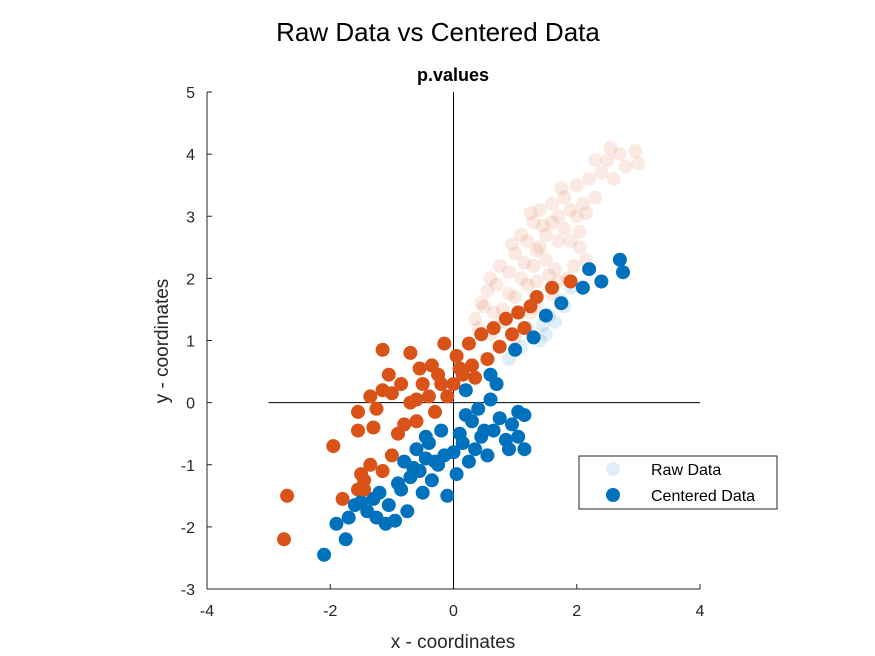 This screenshot has width=875, height=656. What do you see at coordinates (190, 342) in the screenshot?
I see `y-tick-label: 1` at bounding box center [190, 342].